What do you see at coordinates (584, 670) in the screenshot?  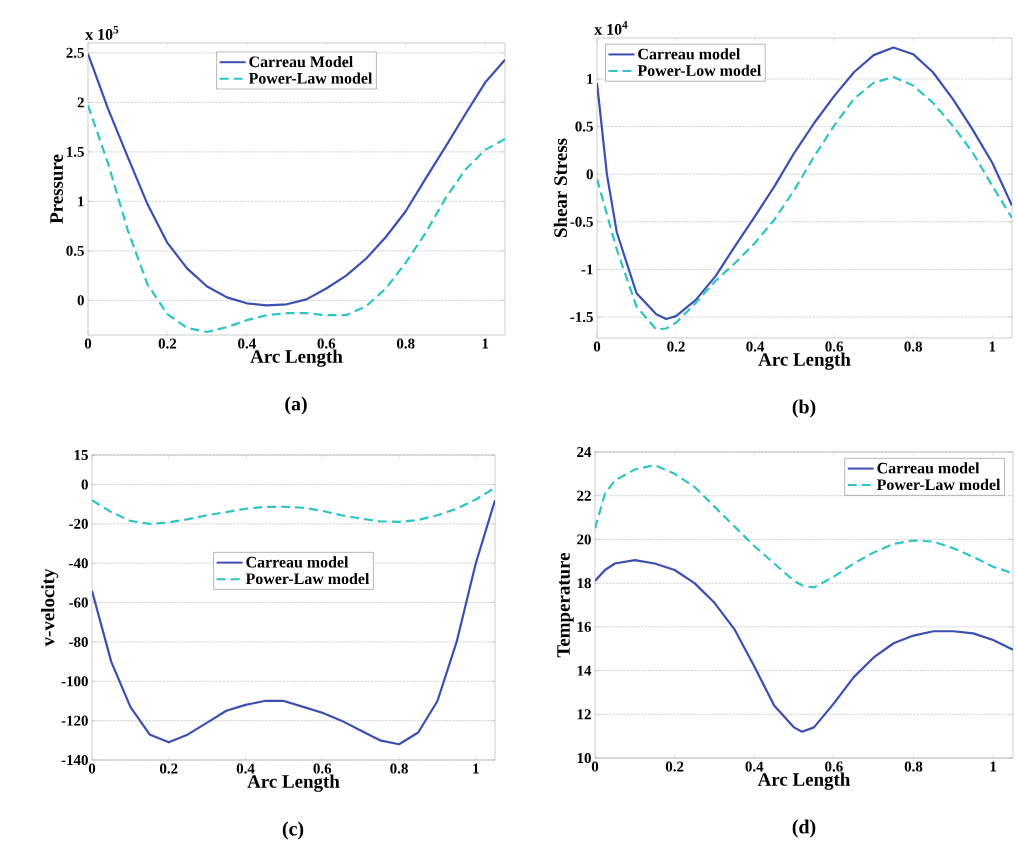 I see `y-tick-label: 14` at bounding box center [584, 670].